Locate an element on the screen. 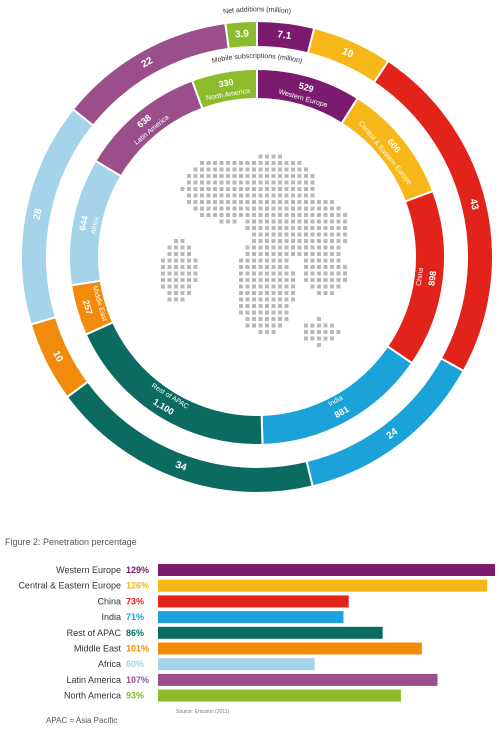  bar-value-africa: 60% is located at coordinates (135, 664).